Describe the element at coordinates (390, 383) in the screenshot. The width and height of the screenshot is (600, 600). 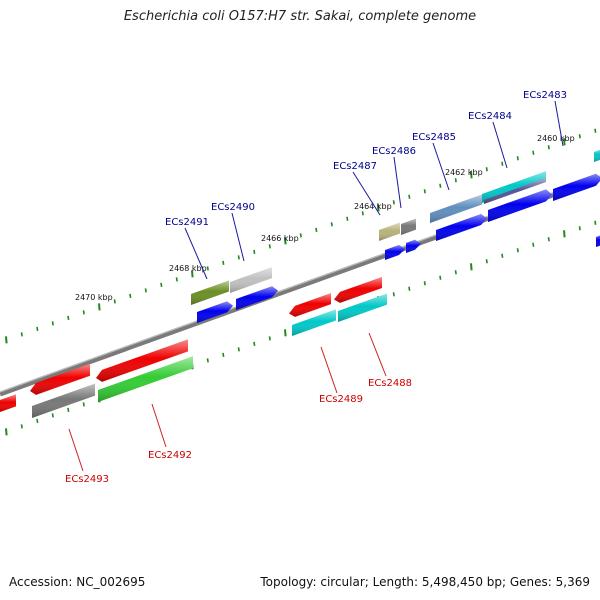
I see `gene-label-ECs2488: ECs2488` at that location.